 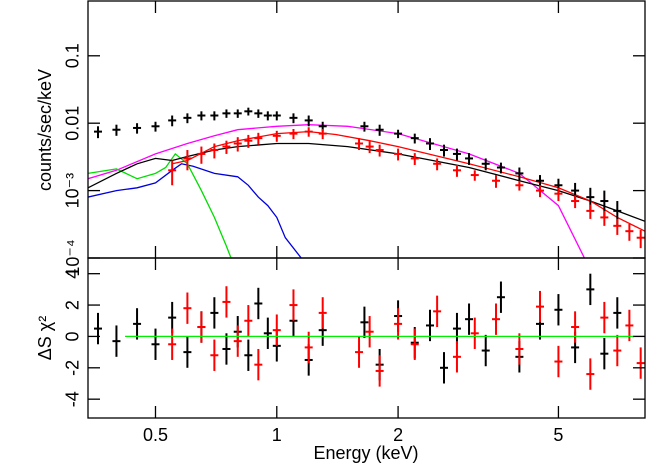 I want to click on y-axis-label: ΔS χ², so click(x=45, y=338).